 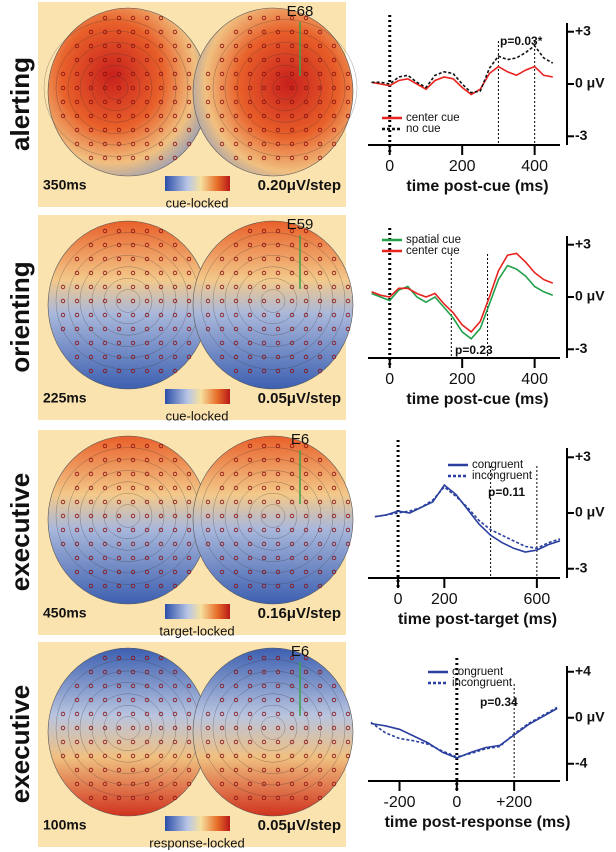 What do you see at coordinates (433, 251) in the screenshot?
I see `legend-label: center cue` at bounding box center [433, 251].